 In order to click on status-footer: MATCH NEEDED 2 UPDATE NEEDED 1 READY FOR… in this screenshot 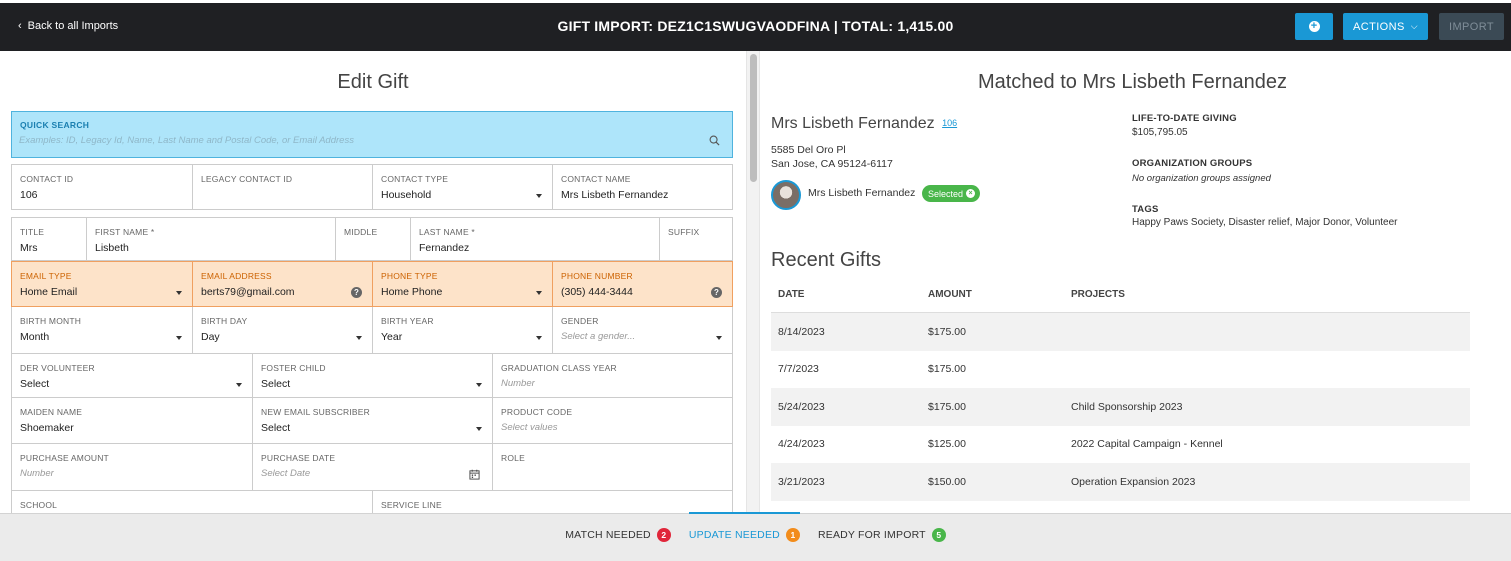, I will do `click(755, 536)`.